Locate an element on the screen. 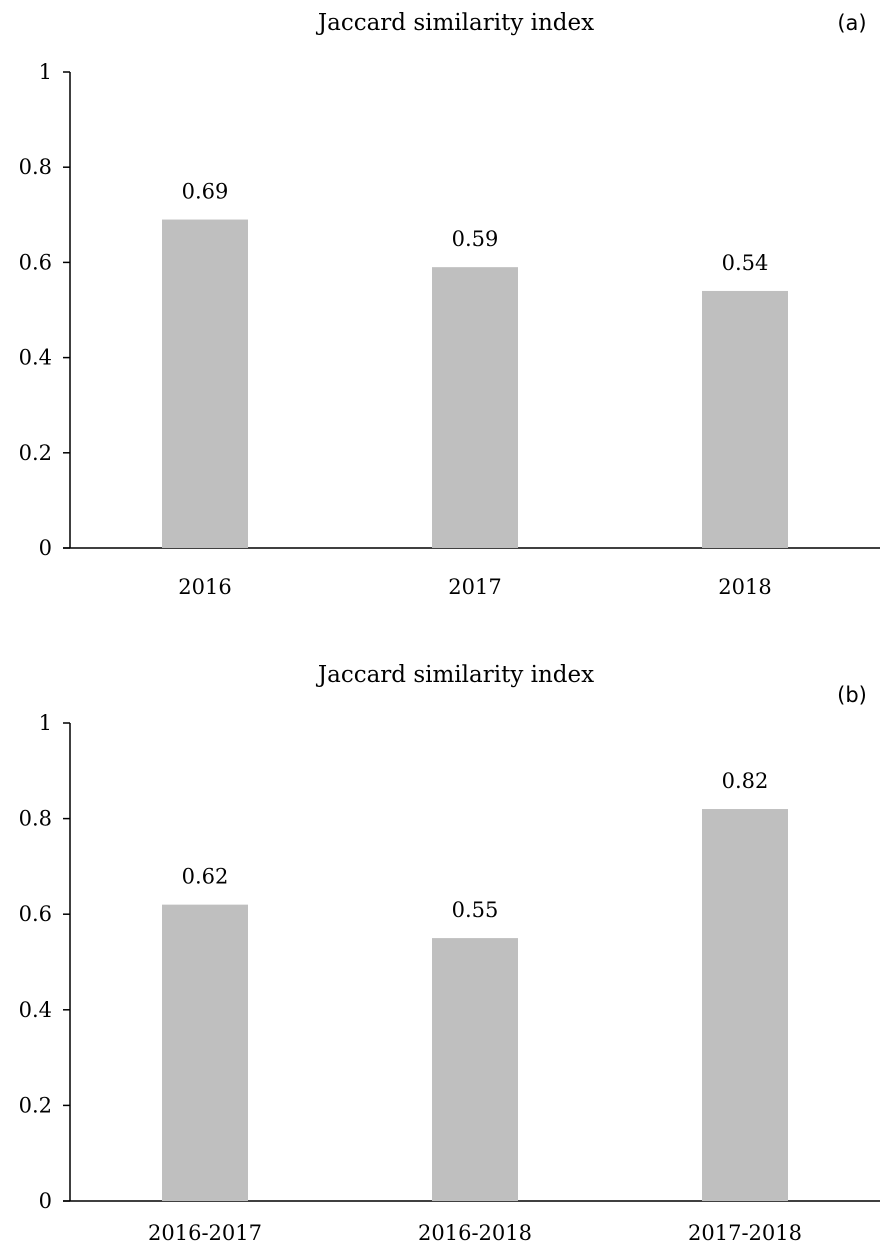 Image resolution: width=881 pixels, height=1249 pixels. data-label: 0.69 is located at coordinates (205, 192).